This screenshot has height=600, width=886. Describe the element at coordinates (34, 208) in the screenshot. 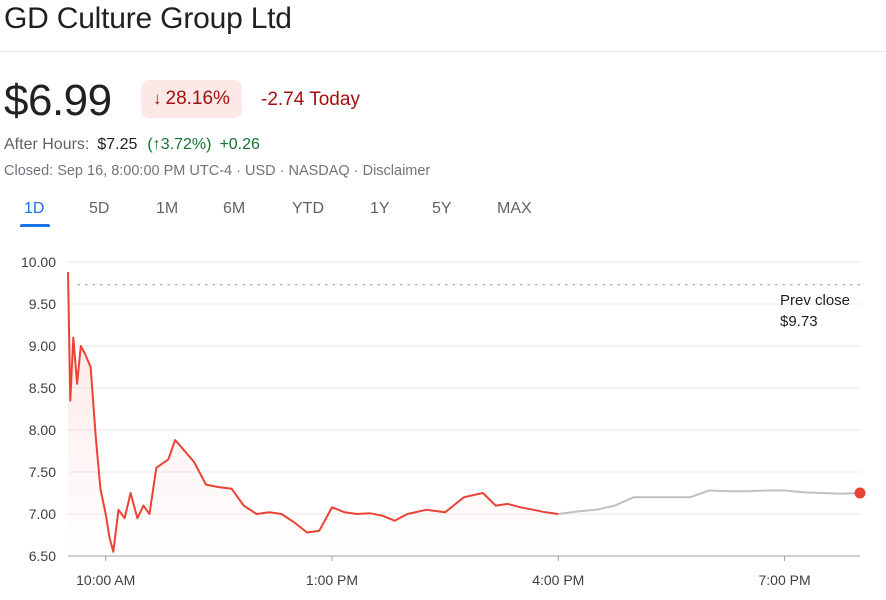

I see `tab-1d: 1D` at that location.